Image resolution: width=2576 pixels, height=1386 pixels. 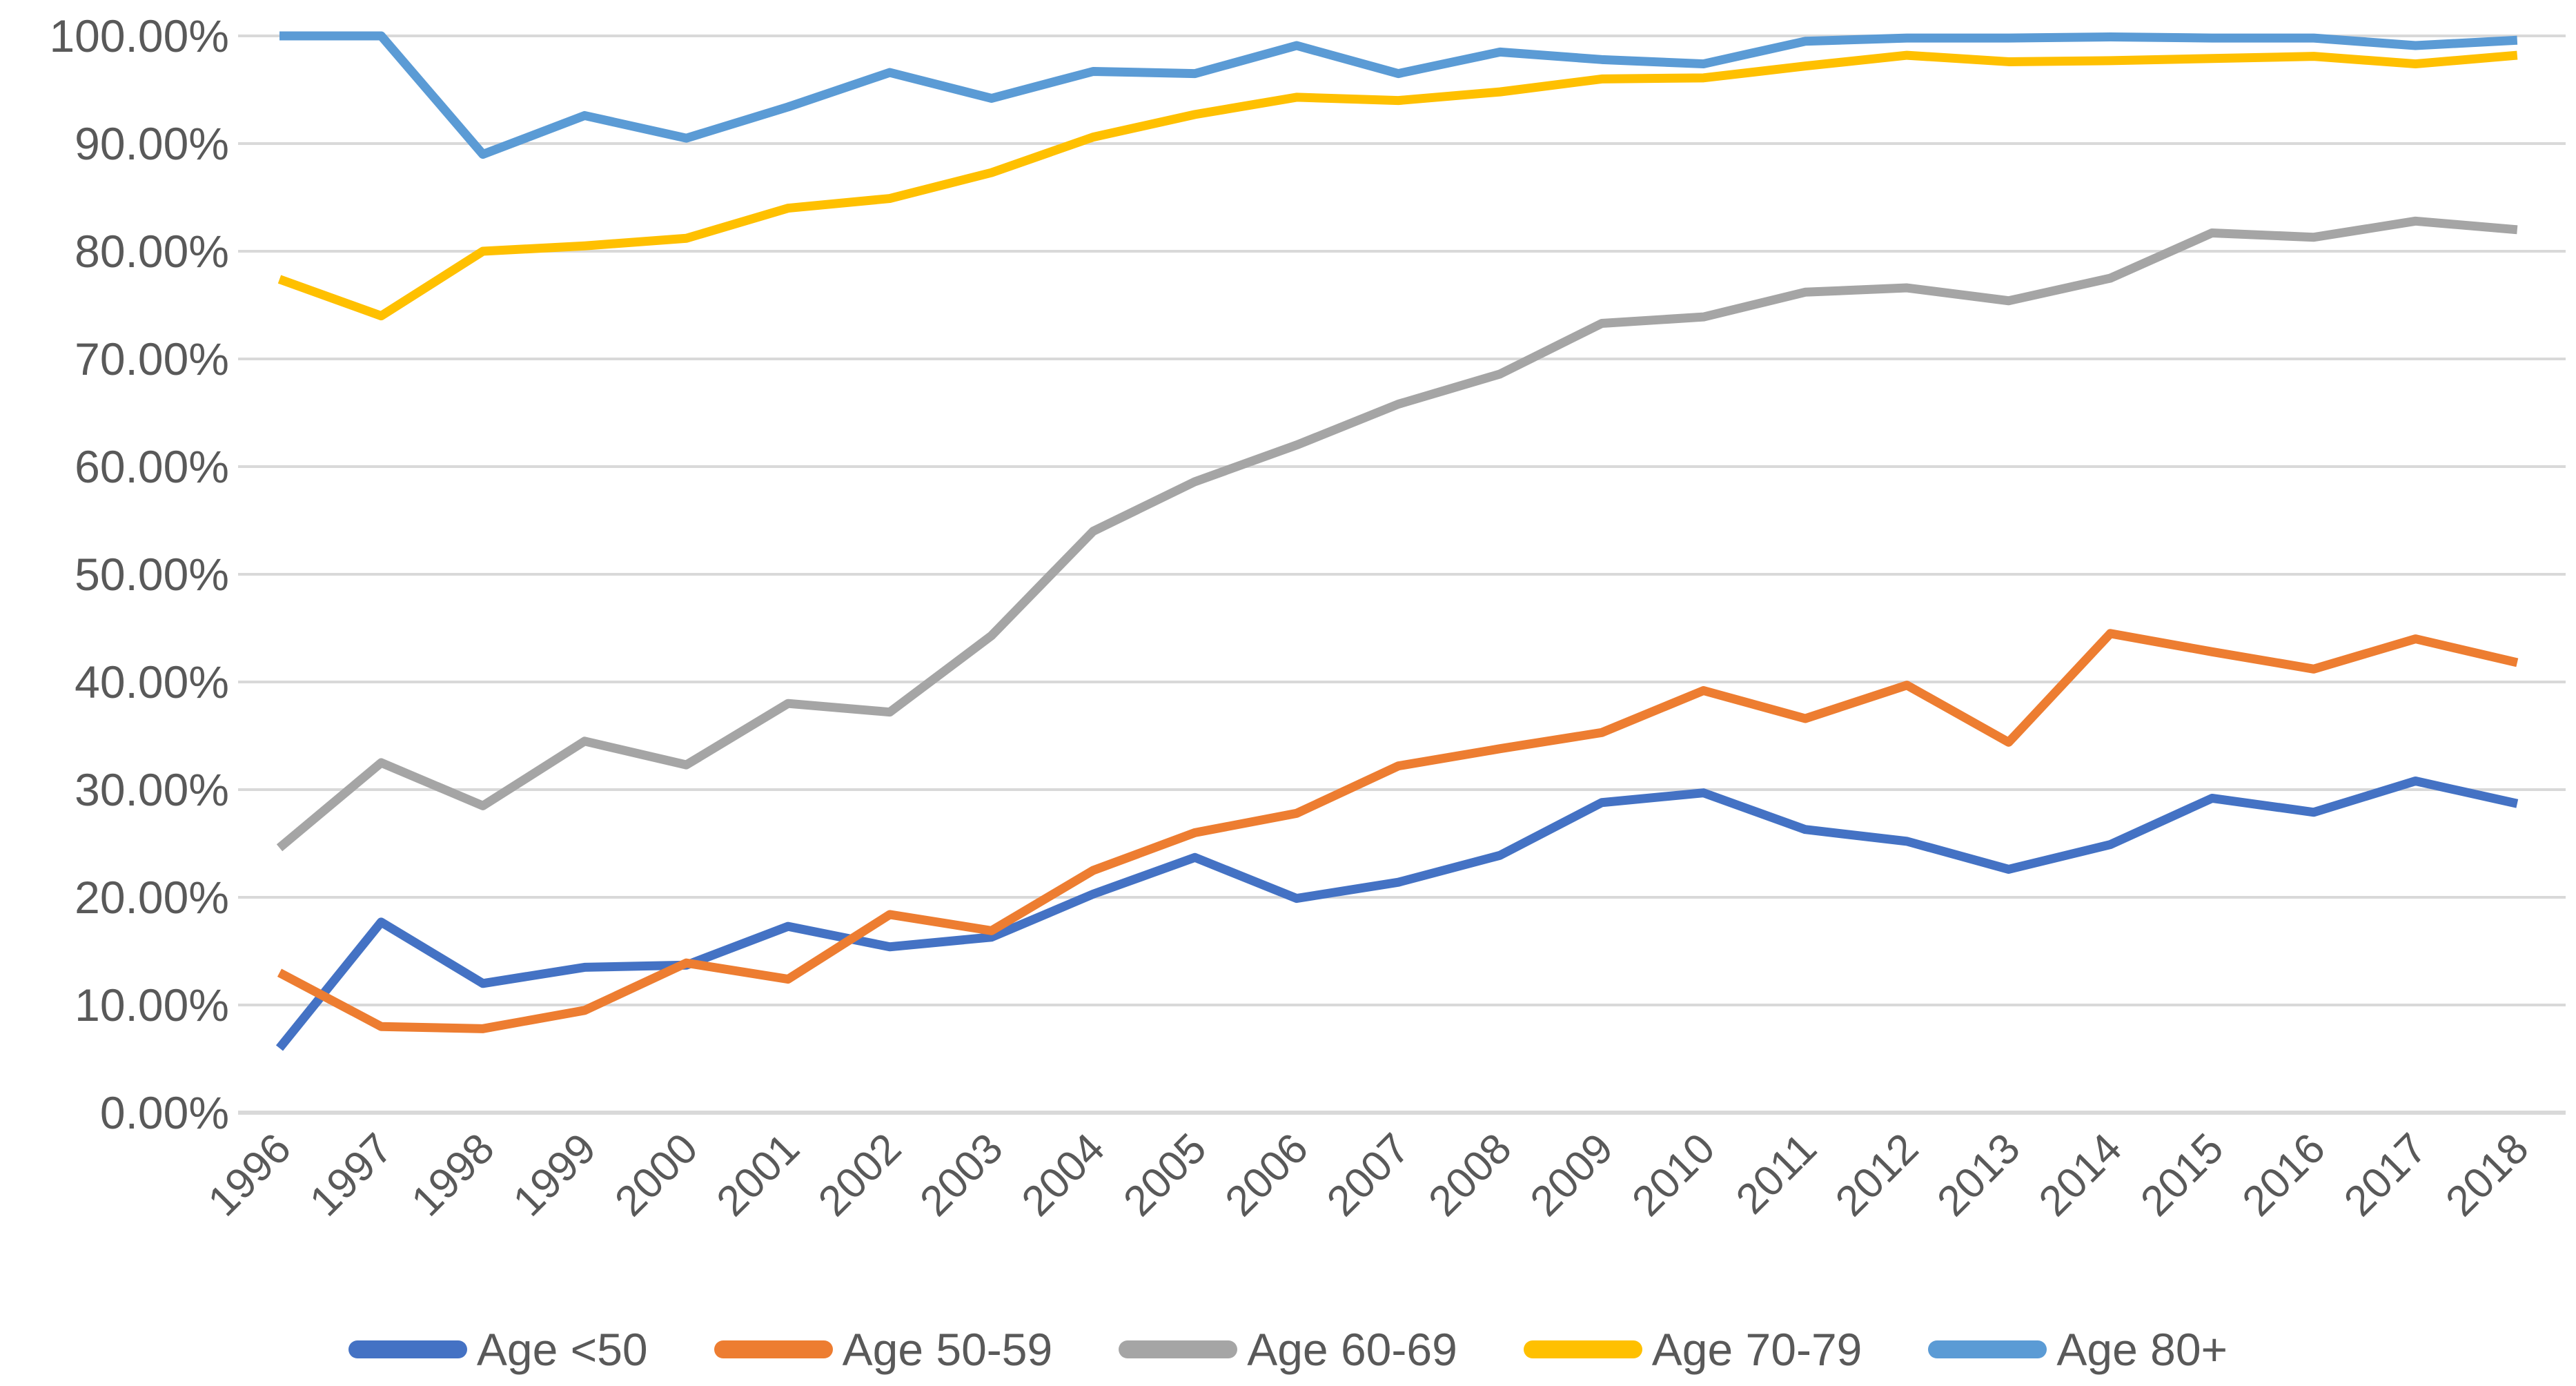 I want to click on y-axis-tick-label: 60.00%, so click(x=152, y=466).